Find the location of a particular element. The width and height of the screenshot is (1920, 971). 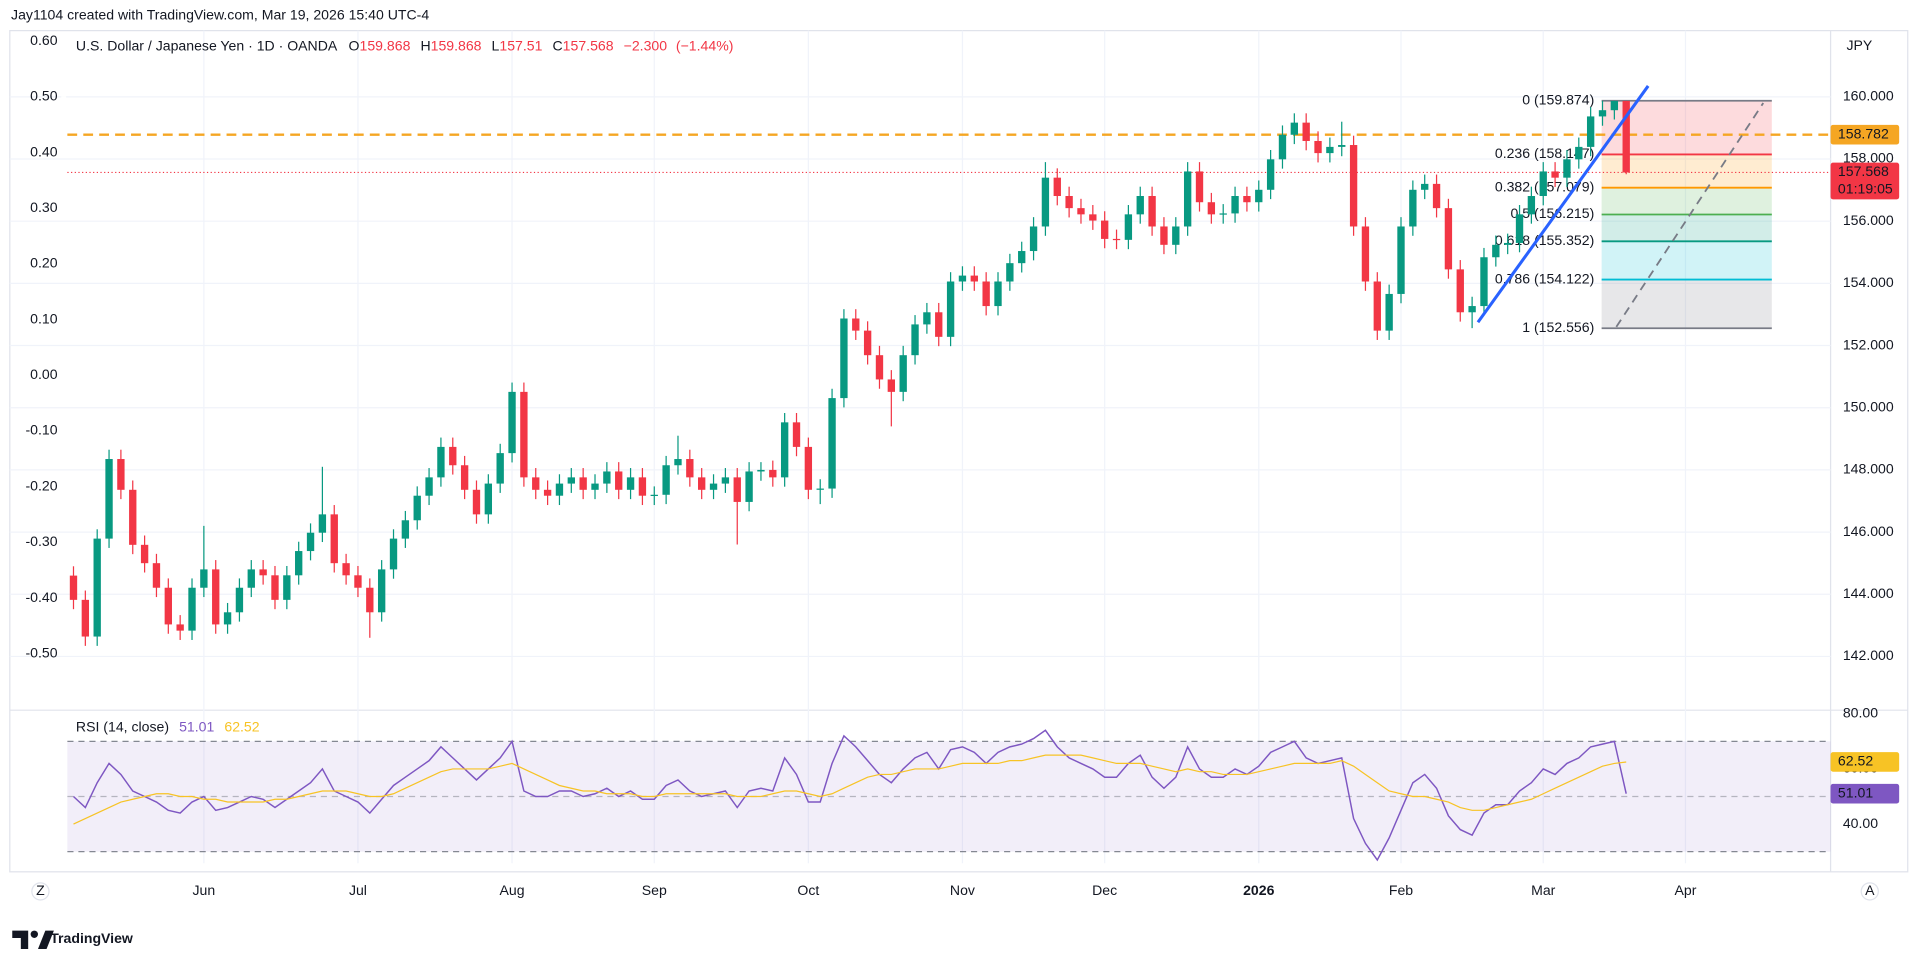

y-tick-label: 154.000 is located at coordinates (1868, 282).